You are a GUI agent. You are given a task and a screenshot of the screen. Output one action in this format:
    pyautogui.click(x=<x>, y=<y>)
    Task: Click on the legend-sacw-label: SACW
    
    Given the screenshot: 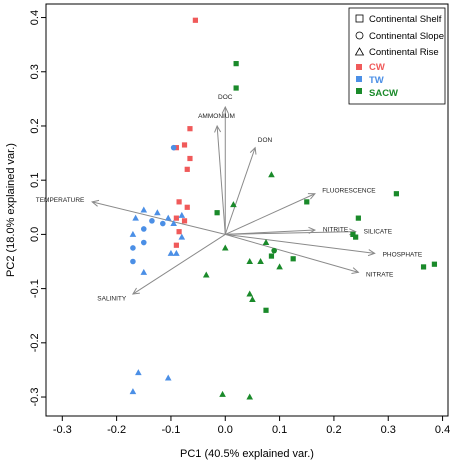 What is the action you would take?
    pyautogui.click(x=383, y=93)
    